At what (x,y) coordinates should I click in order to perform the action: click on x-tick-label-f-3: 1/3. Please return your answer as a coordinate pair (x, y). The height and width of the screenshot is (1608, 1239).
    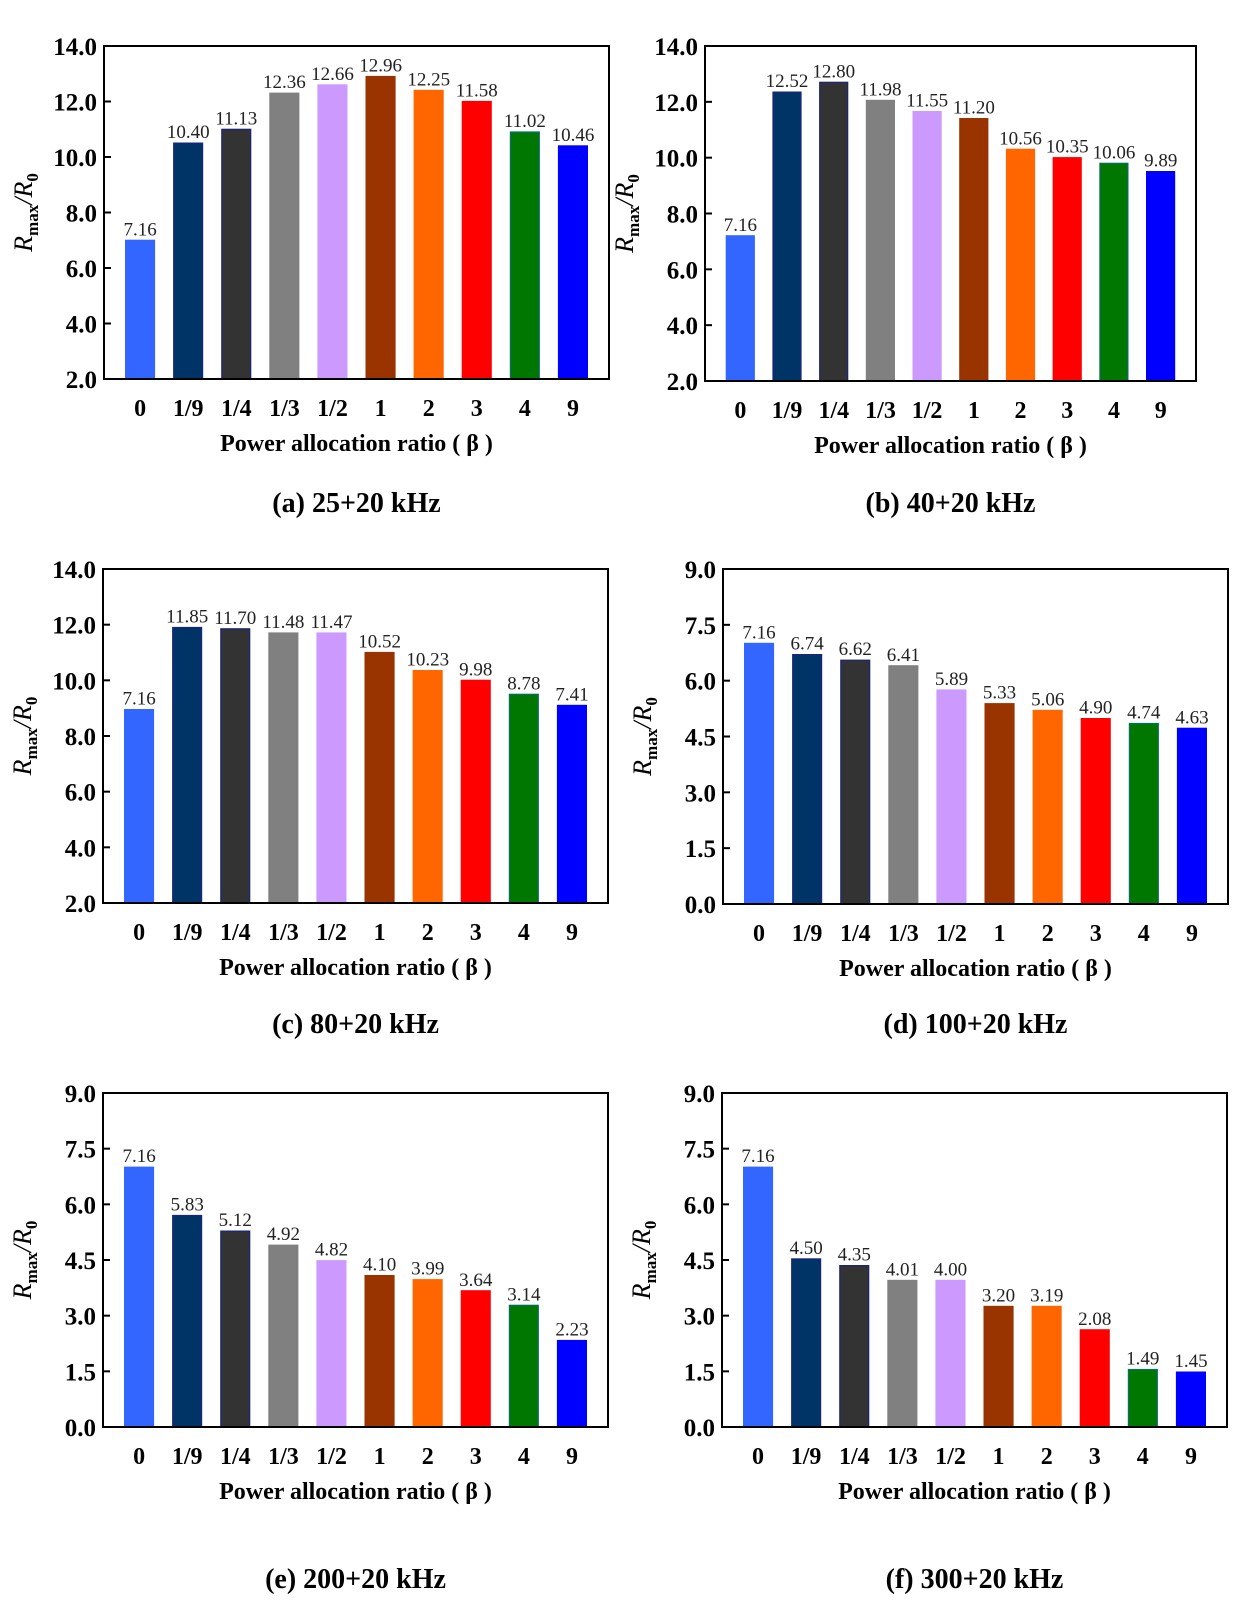
    Looking at the image, I should click on (902, 1457).